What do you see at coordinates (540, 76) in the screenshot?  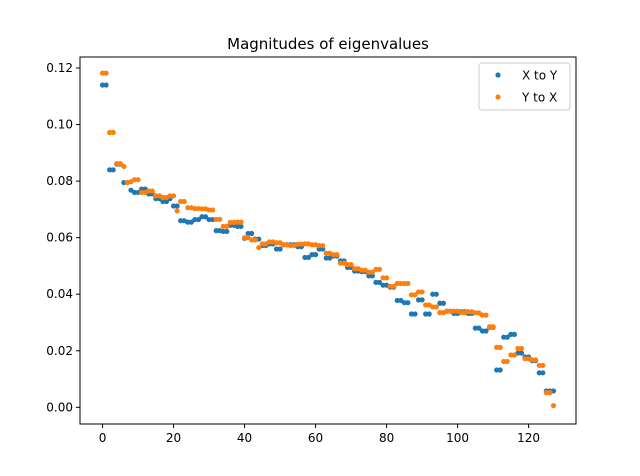 I see `legend-label-x-to-y: X to Y` at bounding box center [540, 76].